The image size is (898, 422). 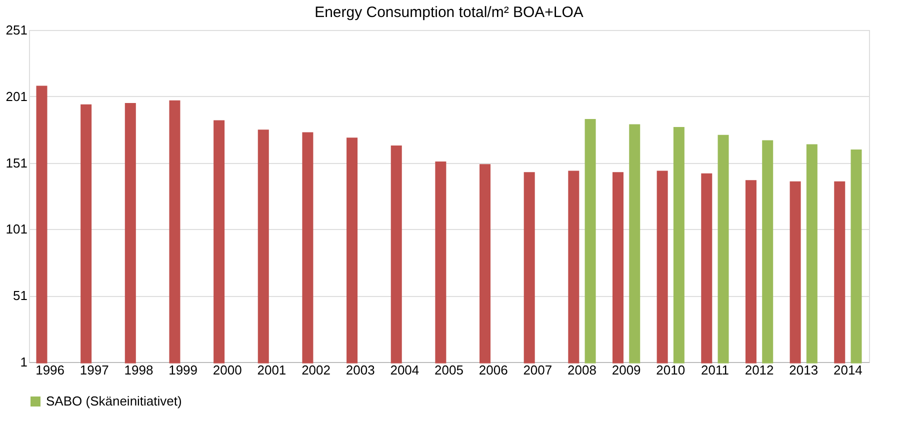 I want to click on y-tick-label: 151, so click(x=17, y=162).